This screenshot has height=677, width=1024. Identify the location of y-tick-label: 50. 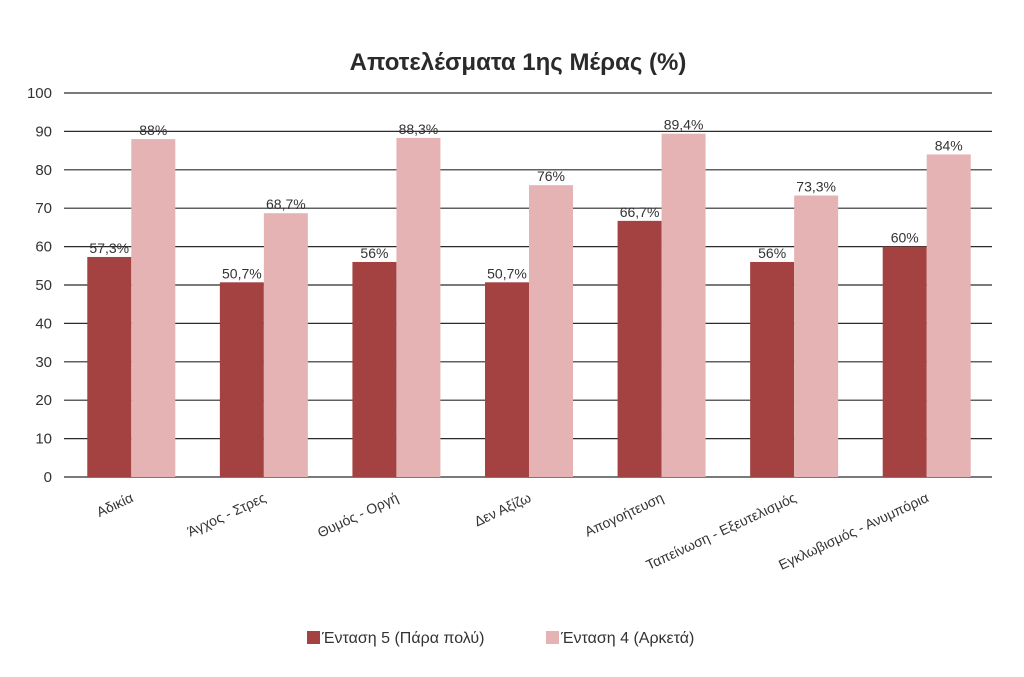
(43, 285).